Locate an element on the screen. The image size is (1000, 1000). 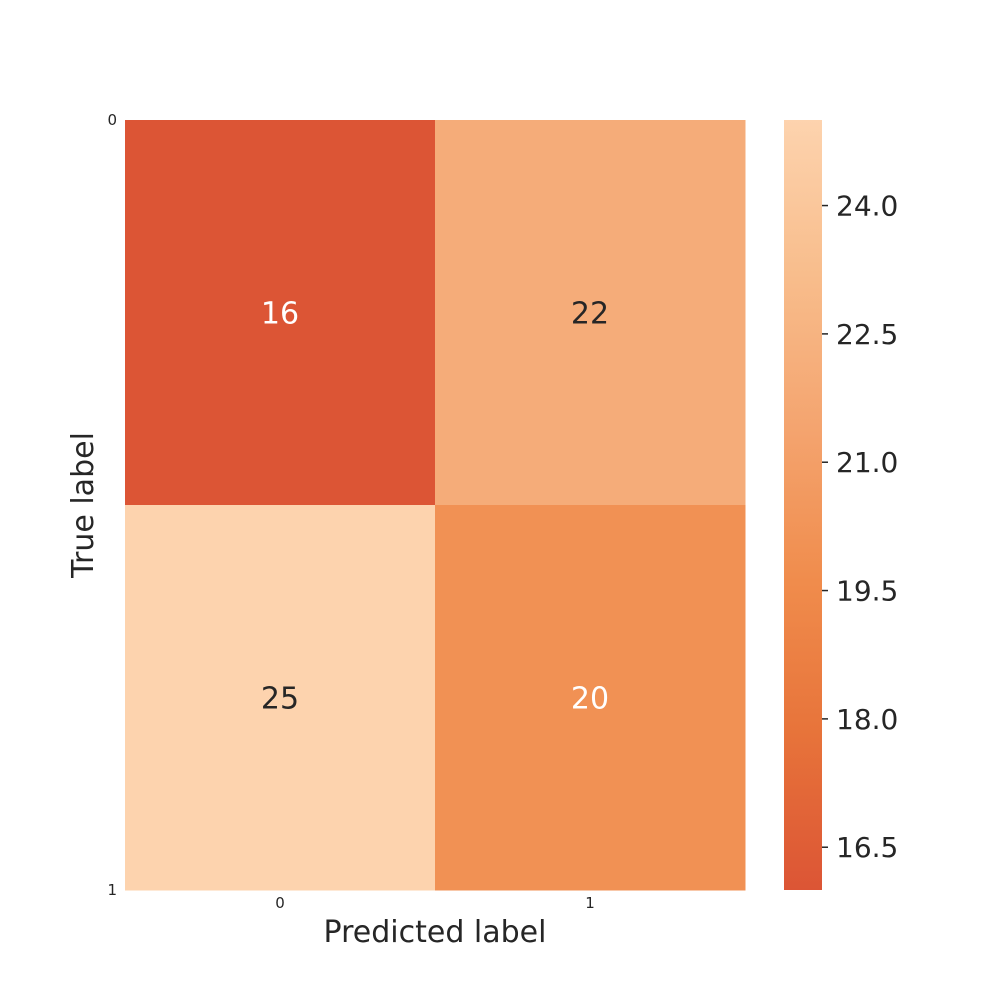
colorbar-tick-label: 16.5 is located at coordinates (867, 847).